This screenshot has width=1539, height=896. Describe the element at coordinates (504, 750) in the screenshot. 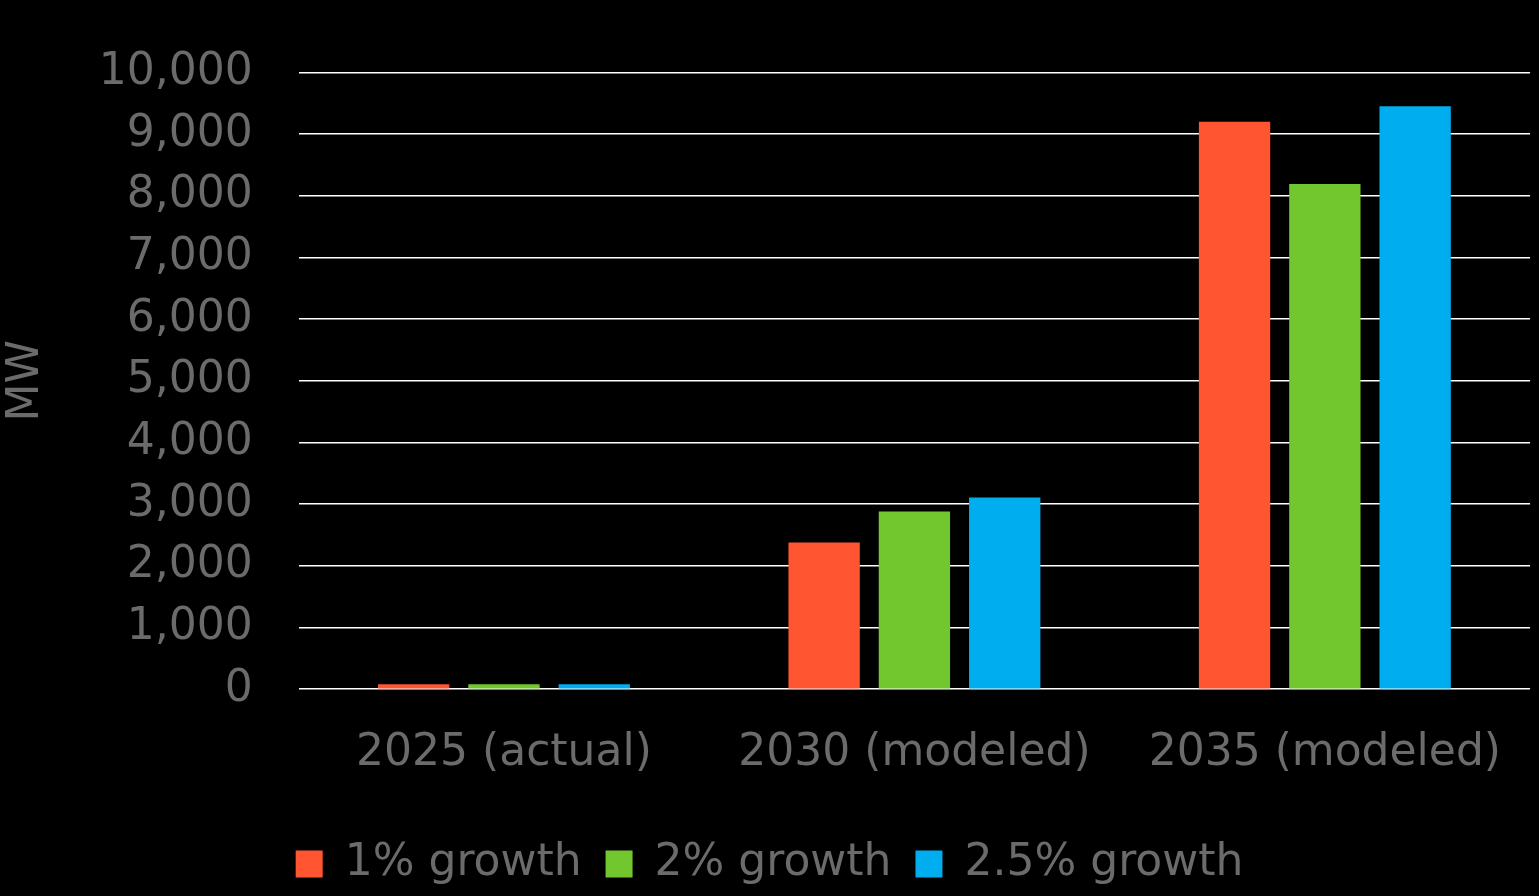

I see `x-tick-label: 2025 (actual)` at that location.